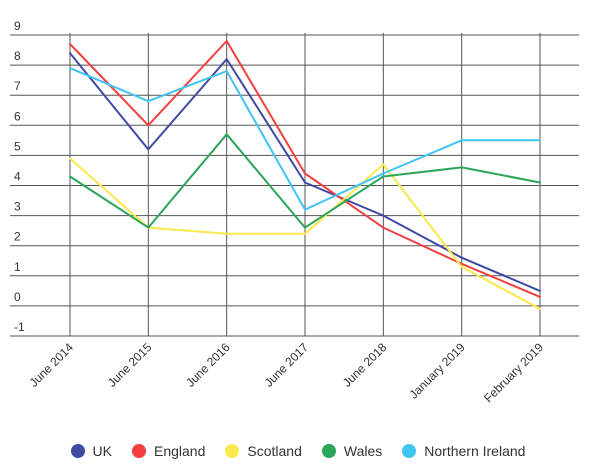 The height and width of the screenshot is (469, 596). What do you see at coordinates (17, 267) in the screenshot?
I see `y-tick-label: 1` at bounding box center [17, 267].